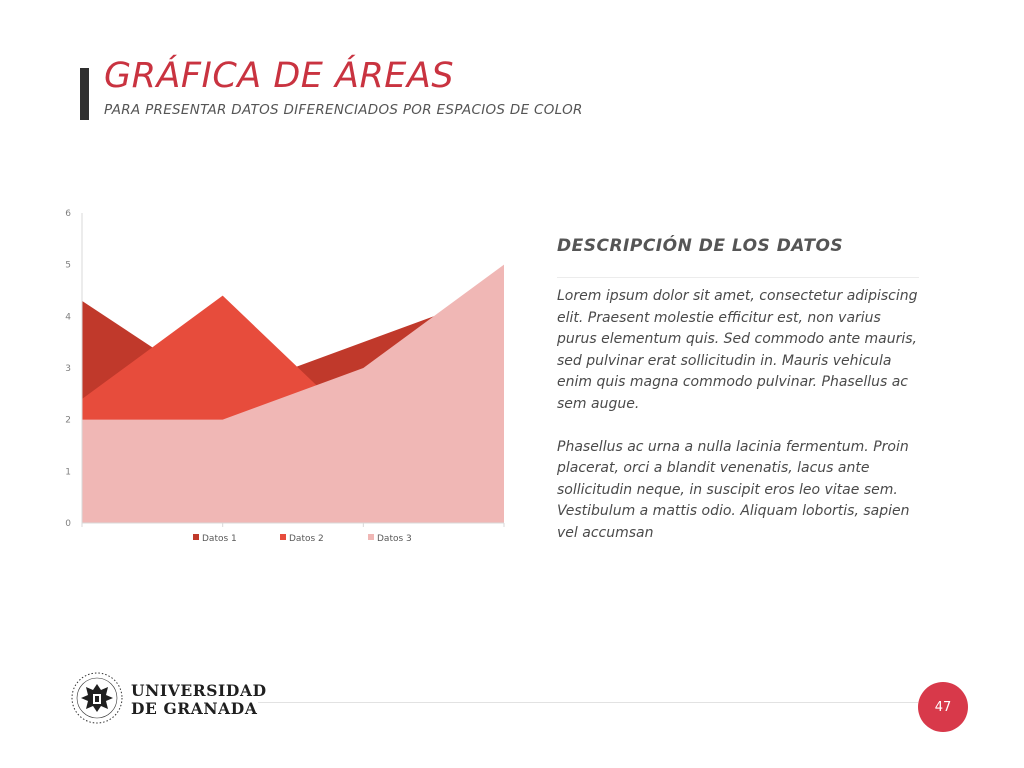 This screenshot has height=768, width=1024. What do you see at coordinates (738, 277) in the screenshot?
I see `description-divider` at bounding box center [738, 277].